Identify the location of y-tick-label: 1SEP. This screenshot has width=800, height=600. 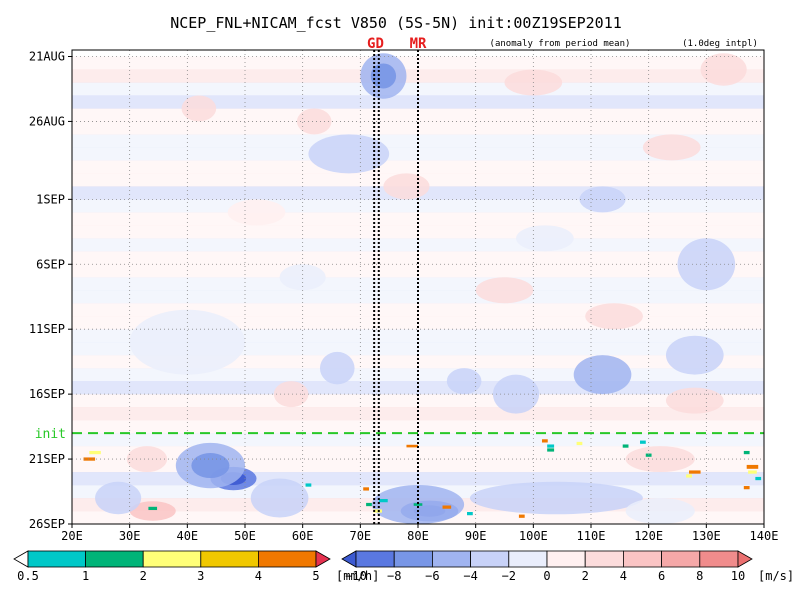
(50, 199).